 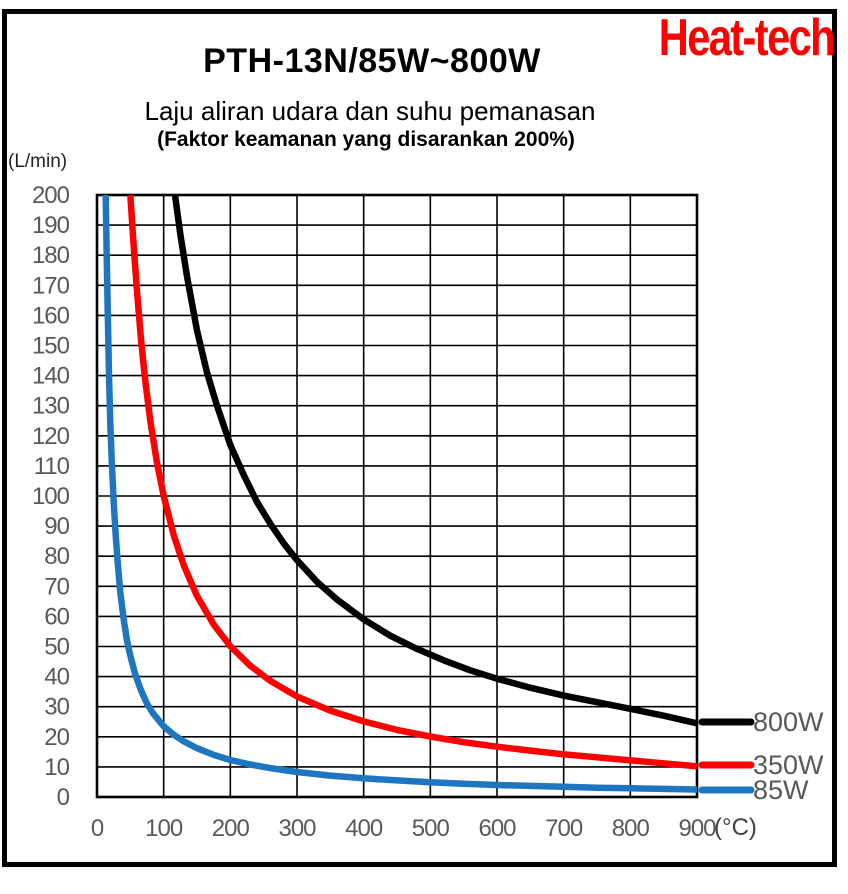 I want to click on y-tick-label: 0, so click(x=63, y=797).